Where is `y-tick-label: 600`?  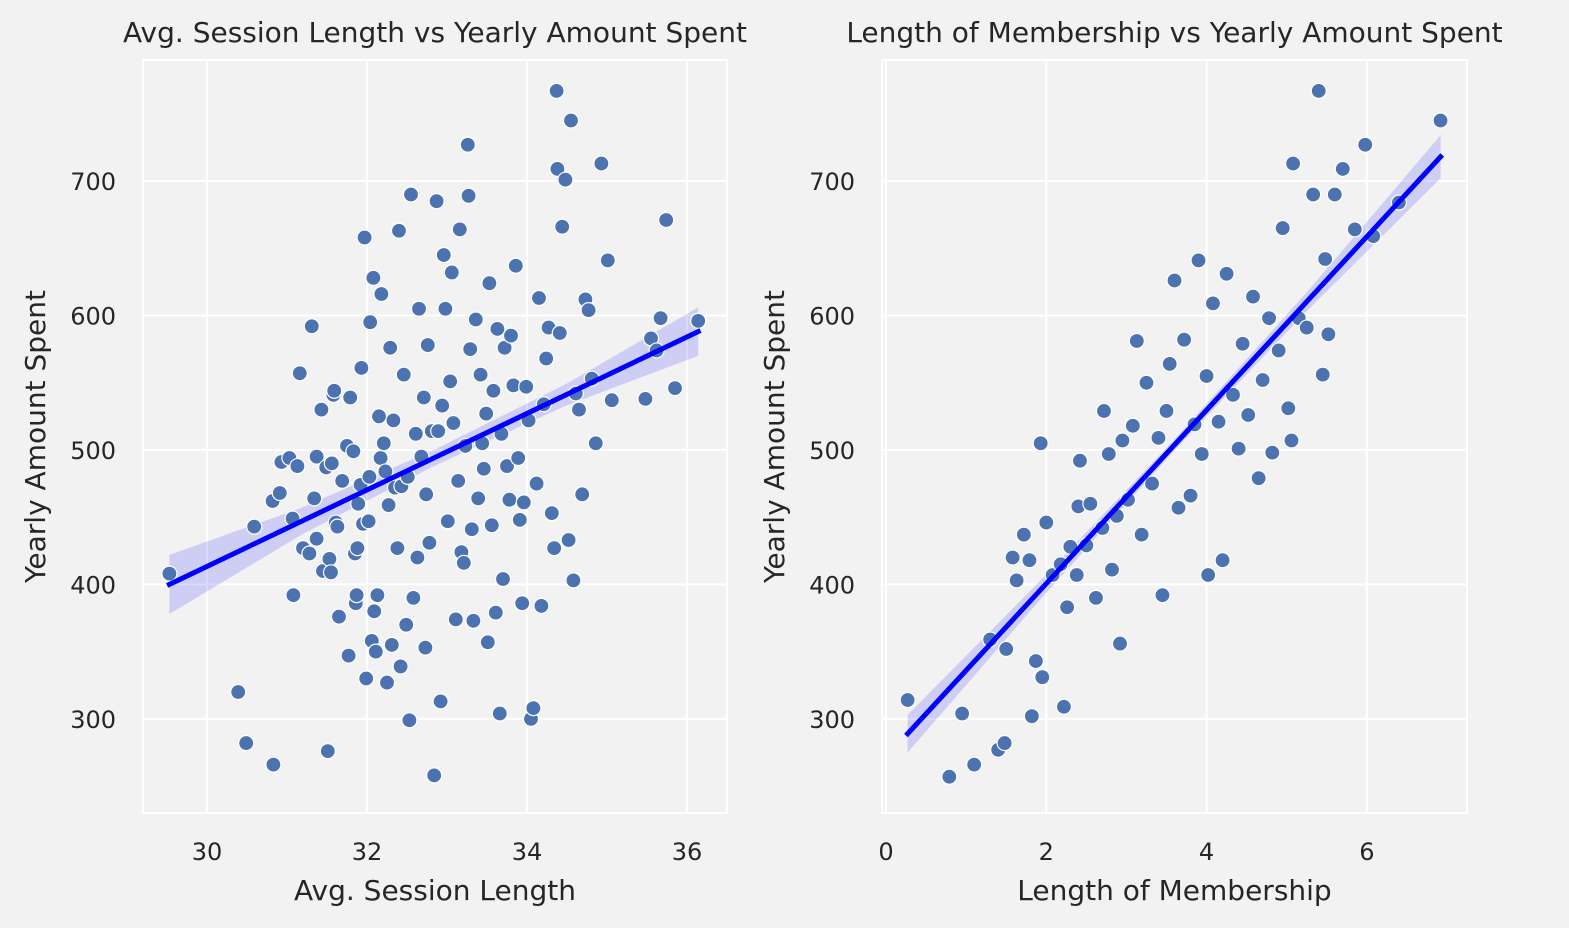
y-tick-label: 600 is located at coordinates (832, 316).